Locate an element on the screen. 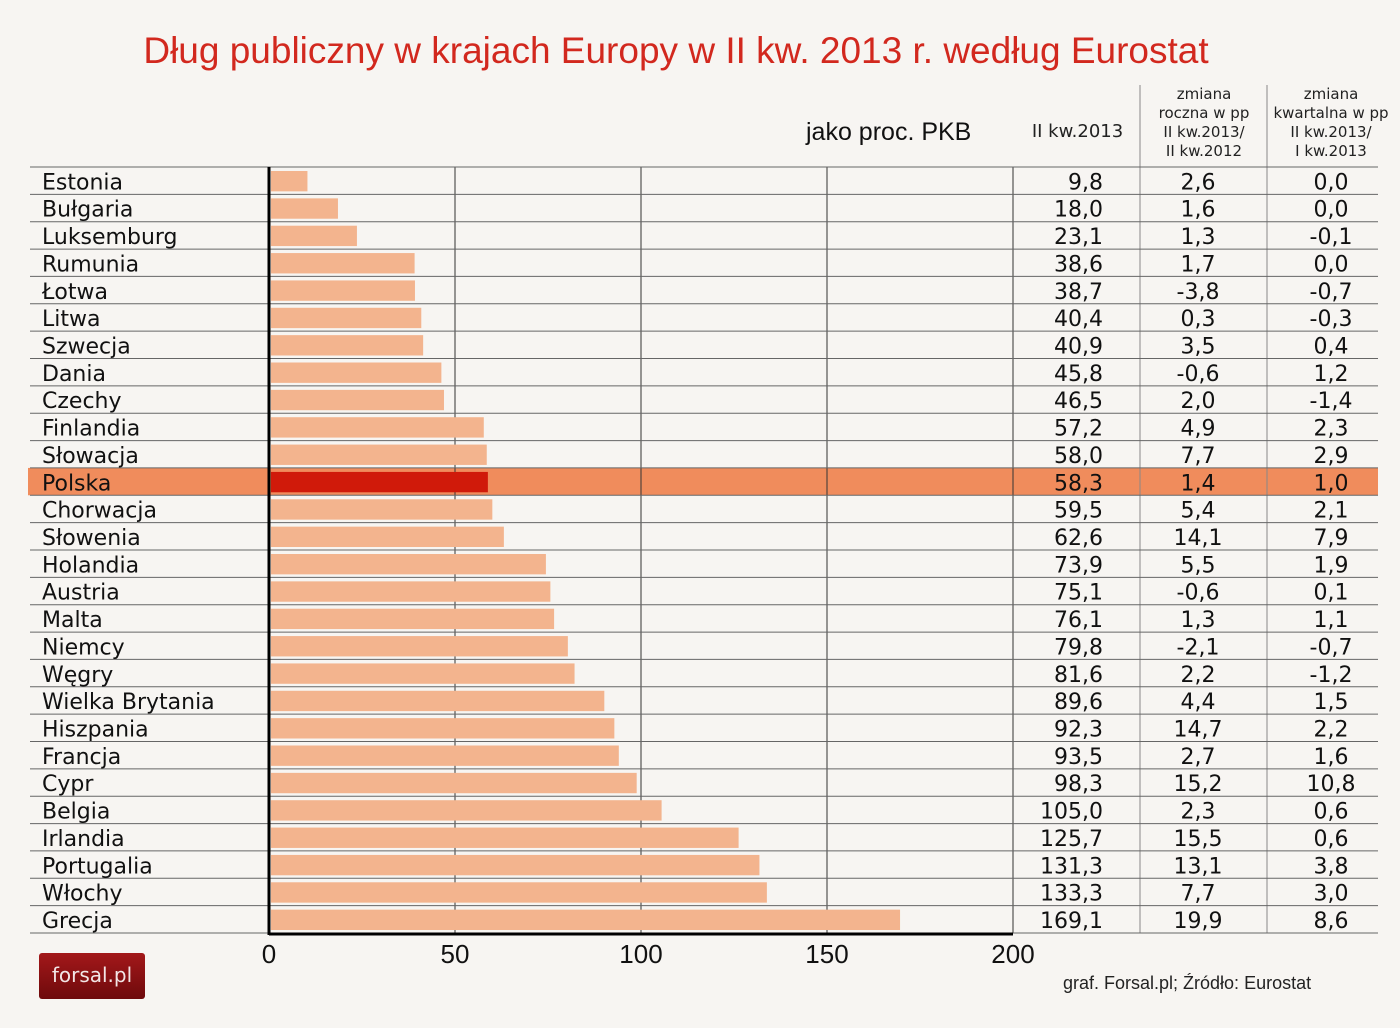 The image size is (1400, 1028). bar-Luksemburg is located at coordinates (314, 236).